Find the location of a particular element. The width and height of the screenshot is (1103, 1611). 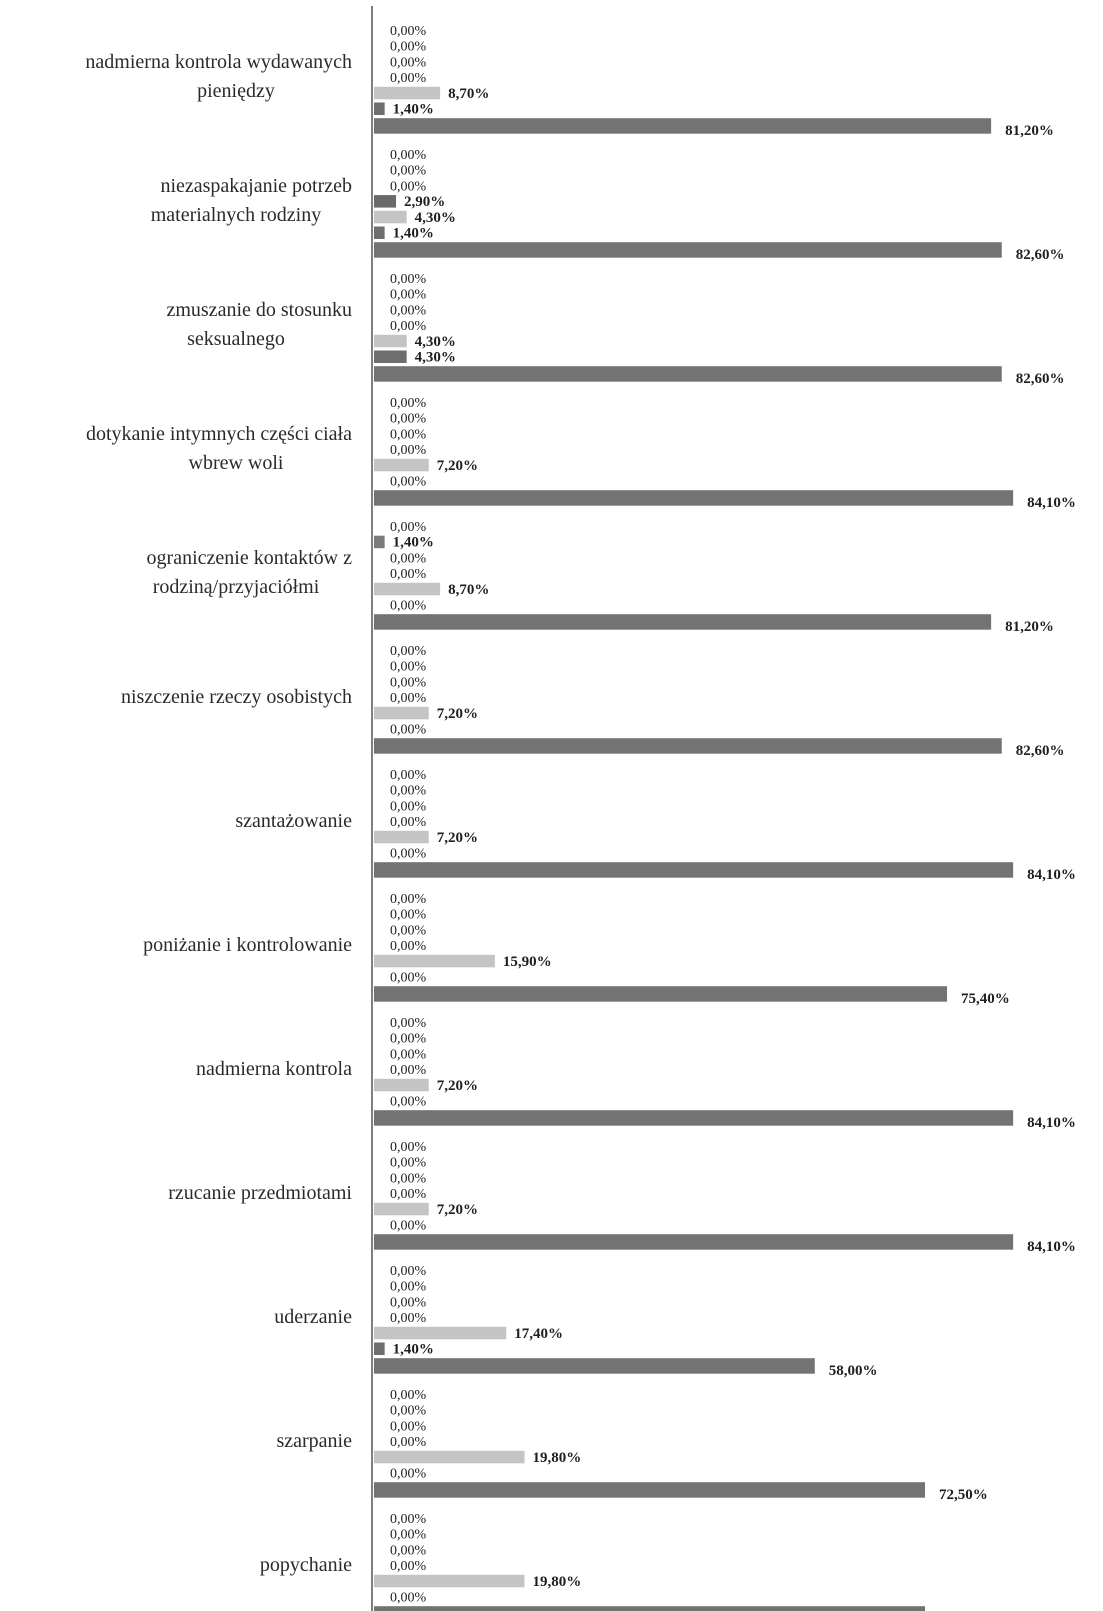

data-label: 8,70% is located at coordinates (468, 94).